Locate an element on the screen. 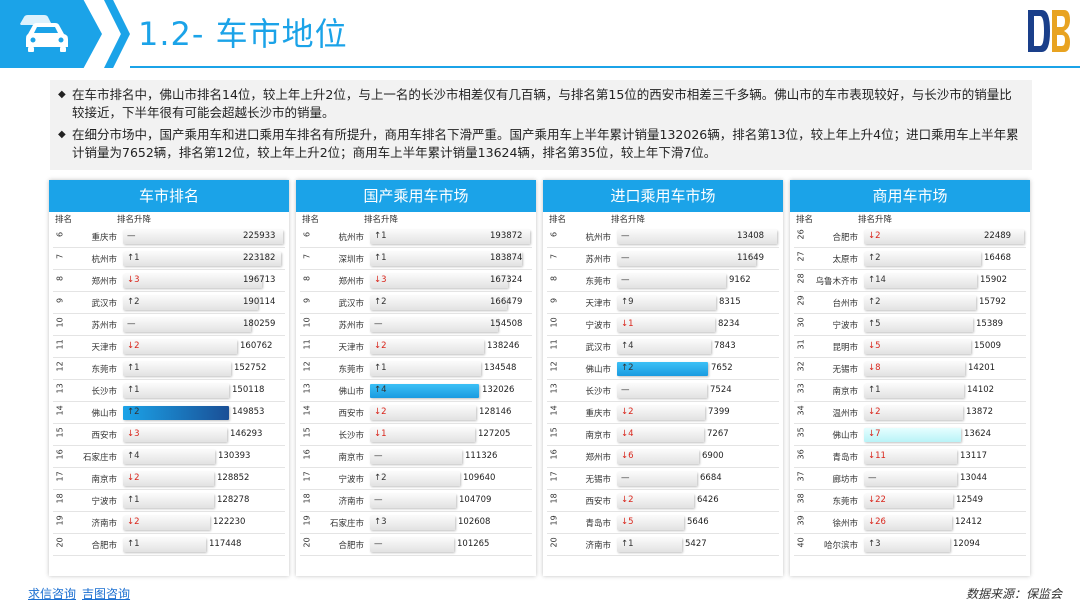 The width and height of the screenshot is (1080, 608). header: 1.2- 车市地位 is located at coordinates (540, 34).